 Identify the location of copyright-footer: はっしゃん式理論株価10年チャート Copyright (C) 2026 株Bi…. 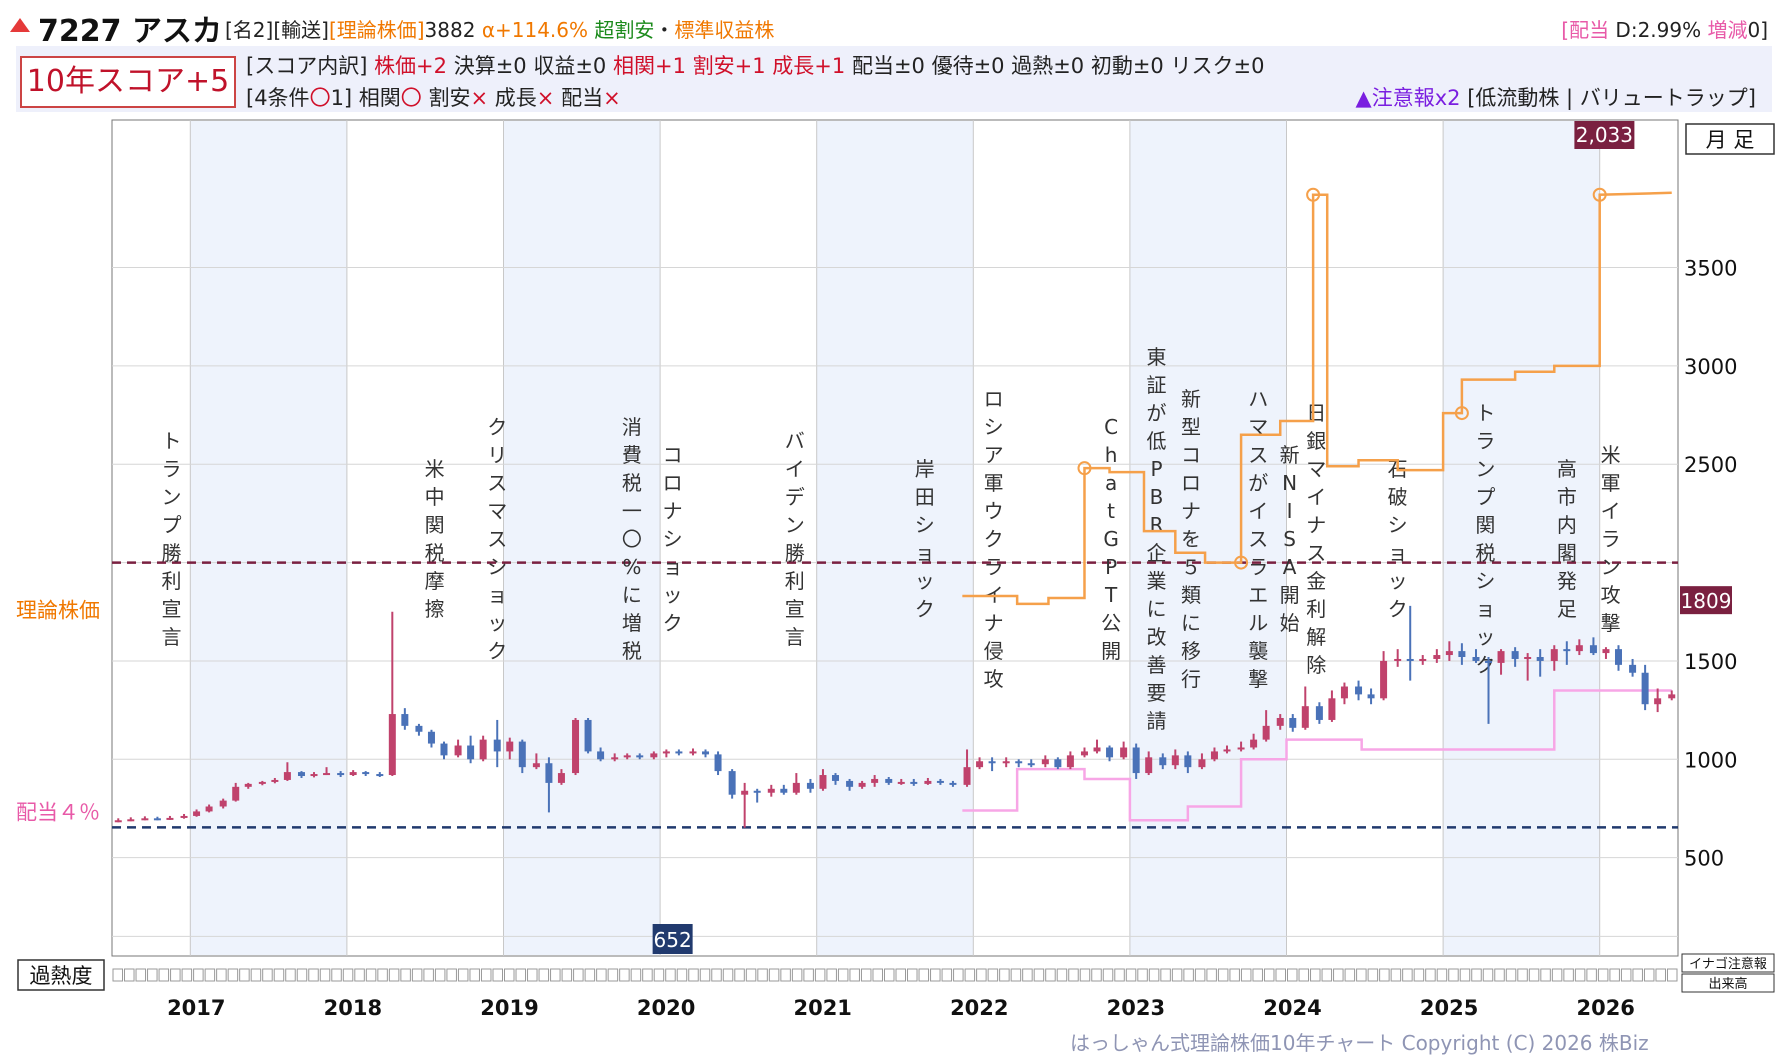
(1359, 1043).